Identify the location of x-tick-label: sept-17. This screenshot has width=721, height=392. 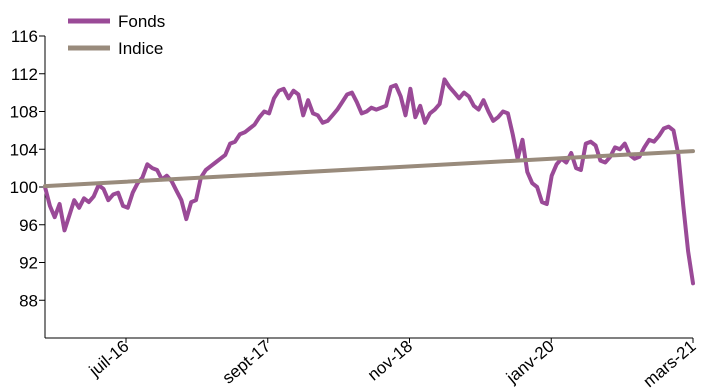
(247, 362).